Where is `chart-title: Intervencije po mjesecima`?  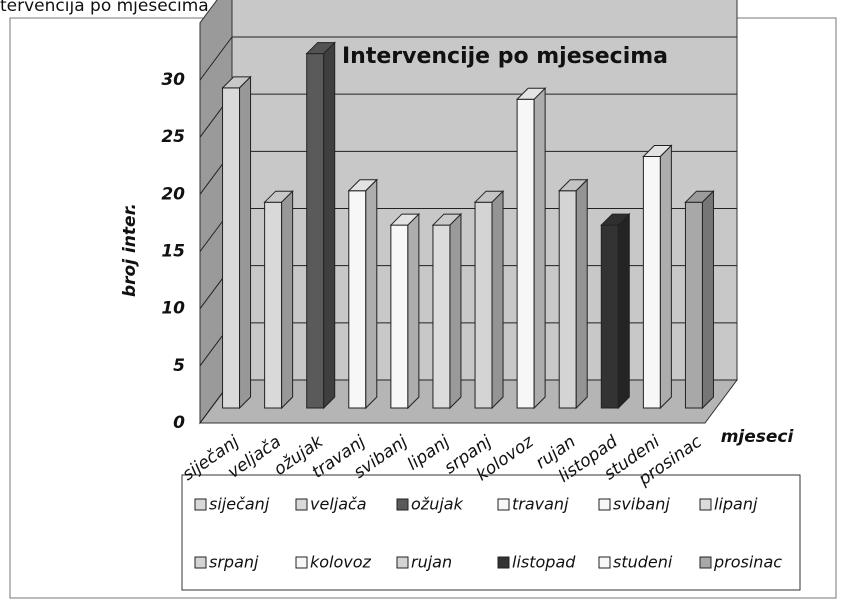 chart-title: Intervencije po mjesecima is located at coordinates (505, 56).